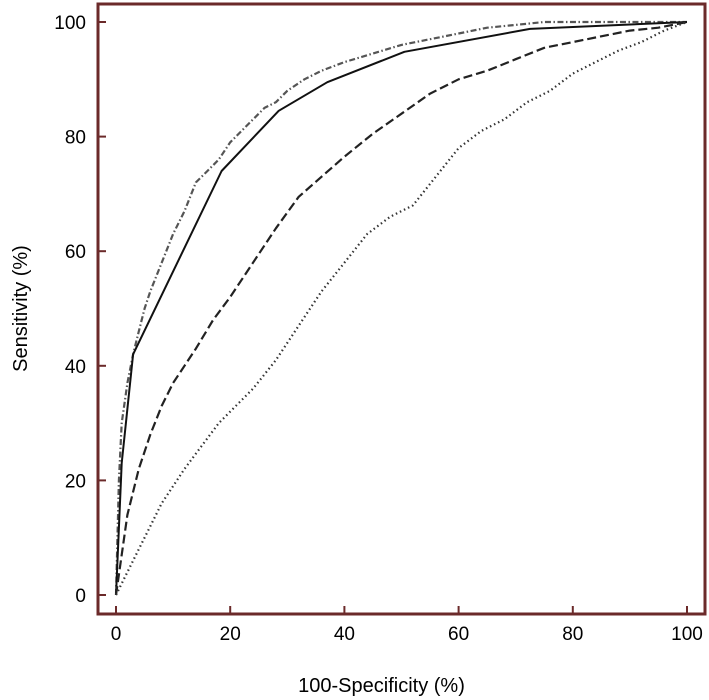  I want to click on y-tick-label: 100, so click(70, 23).